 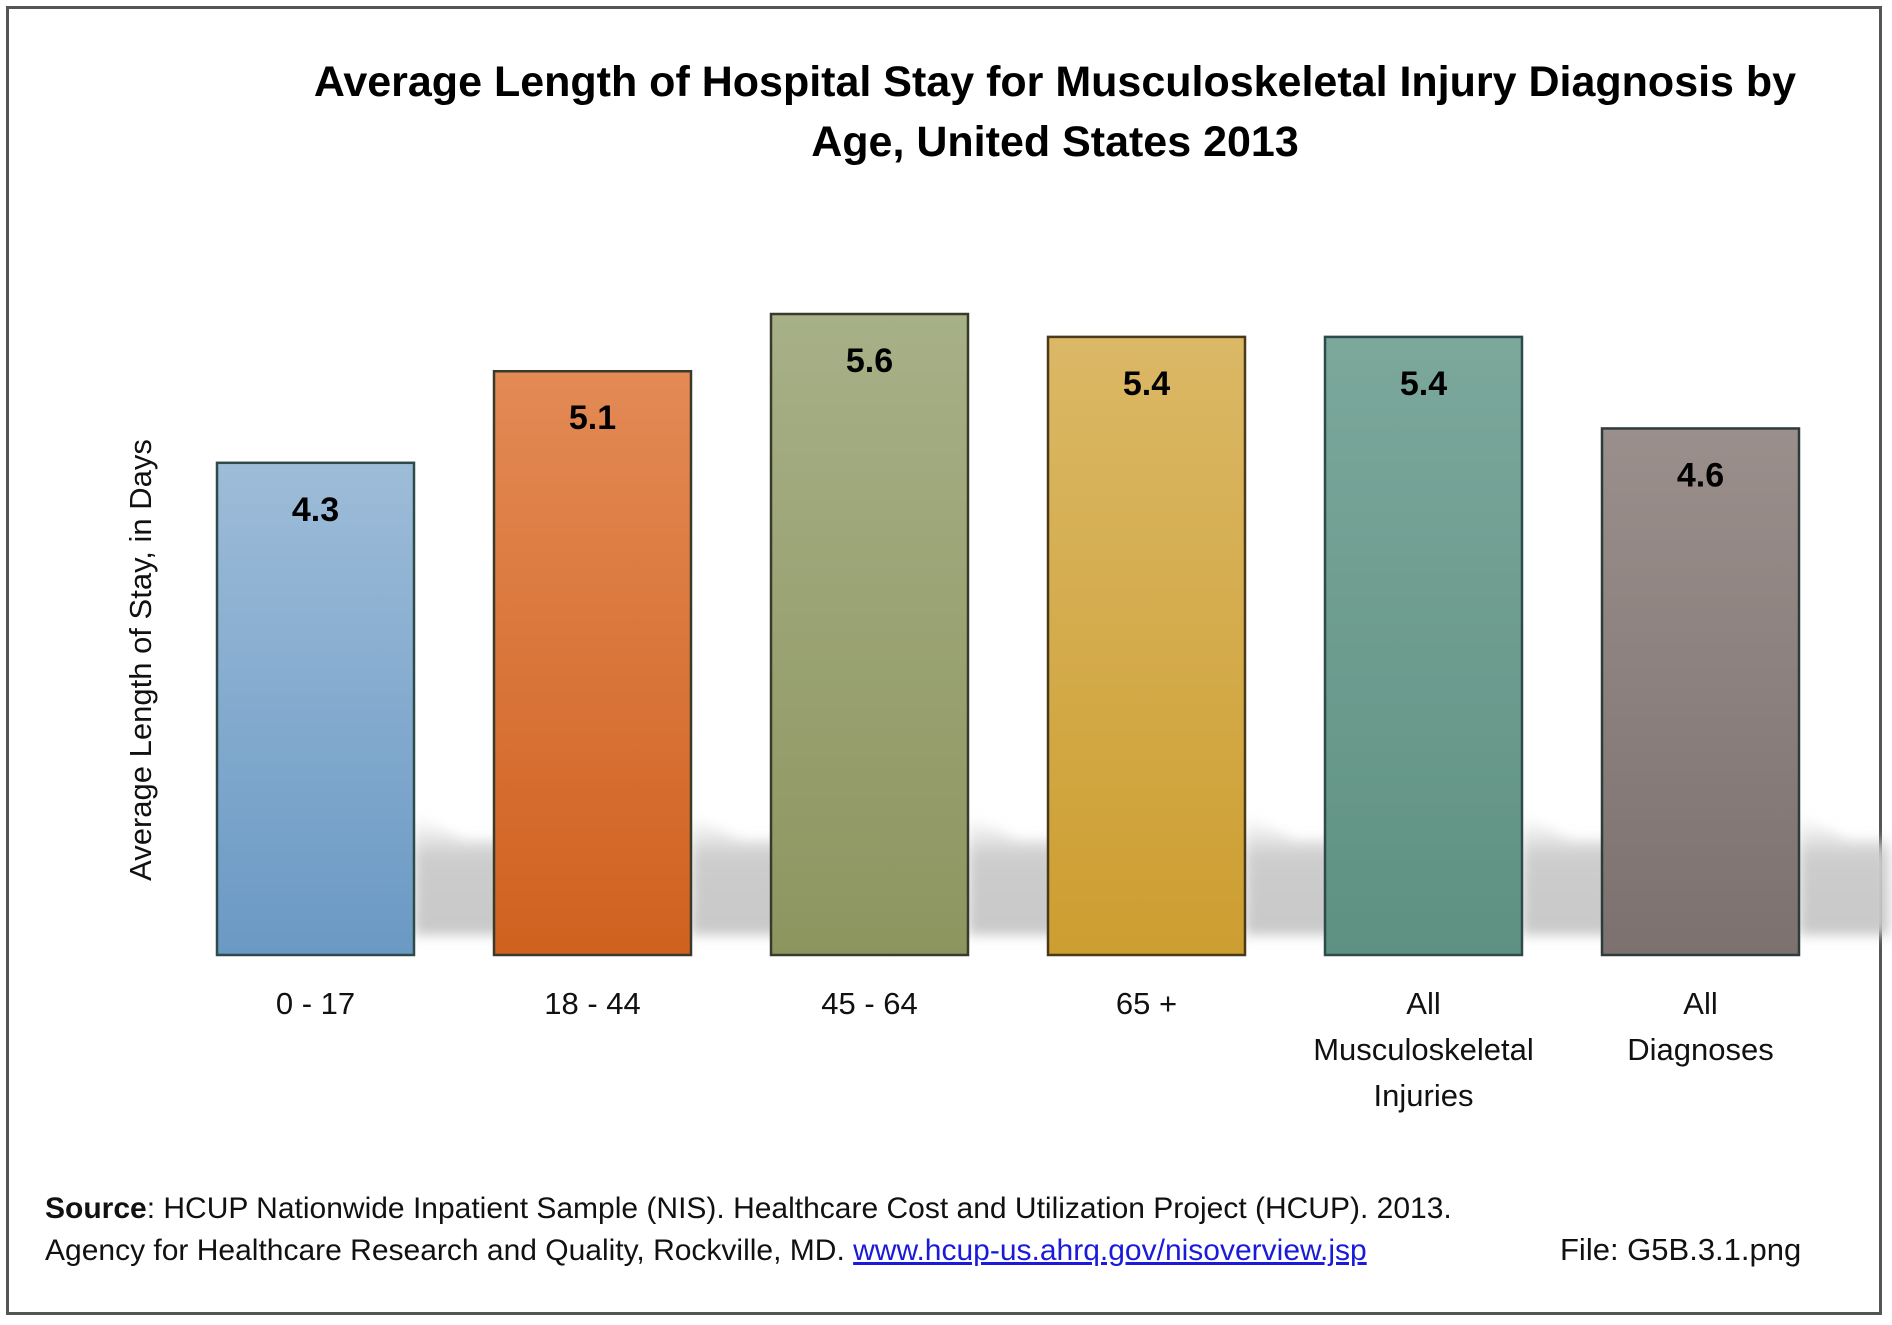 What do you see at coordinates (1424, 1095) in the screenshot?
I see `x-tick-label-line: Injuries` at bounding box center [1424, 1095].